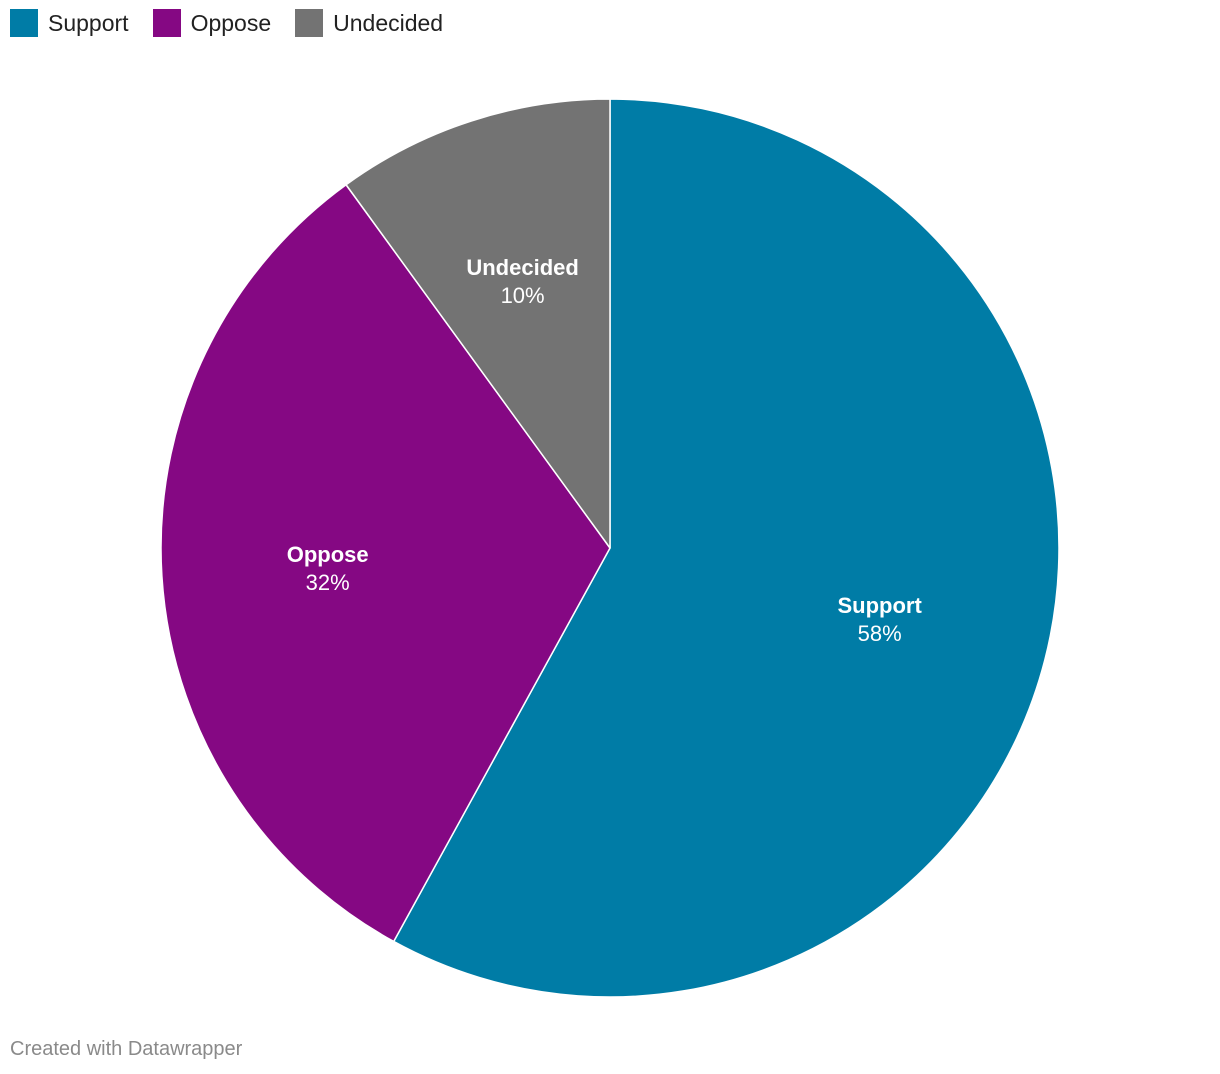  I want to click on slice-label-oppose: Oppose, so click(328, 554).